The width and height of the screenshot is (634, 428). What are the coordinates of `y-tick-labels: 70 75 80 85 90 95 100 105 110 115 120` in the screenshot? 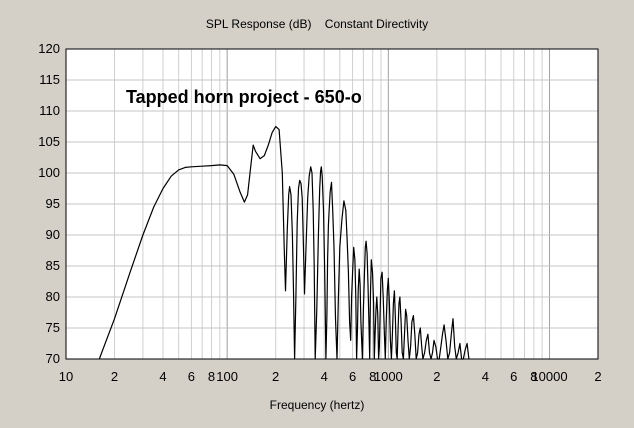 It's located at (49, 203).